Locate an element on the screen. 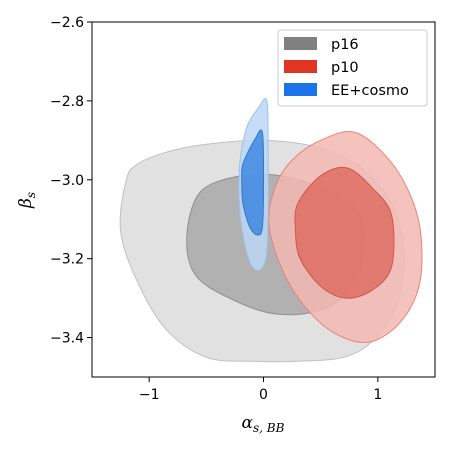 The height and width of the screenshot is (450, 450). legend-swatch-p10 is located at coordinates (300, 66).